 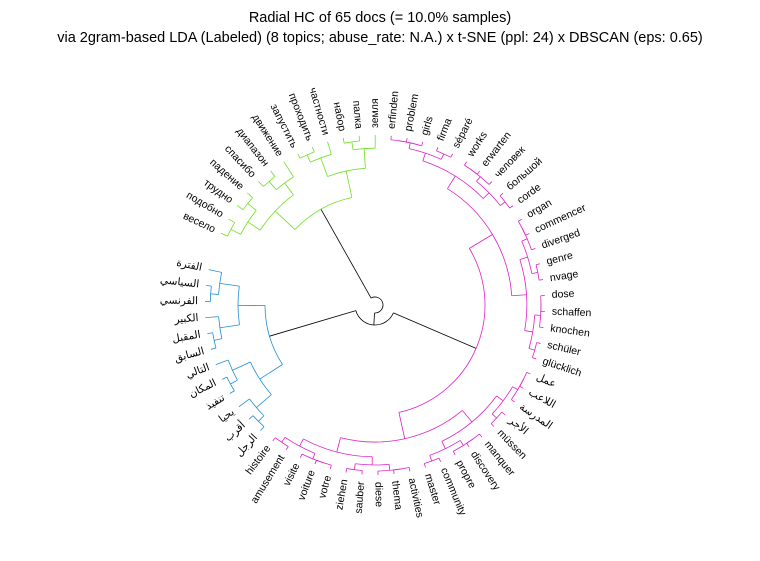 I want to click on leaf-label-12: земля, so click(x=375, y=113).